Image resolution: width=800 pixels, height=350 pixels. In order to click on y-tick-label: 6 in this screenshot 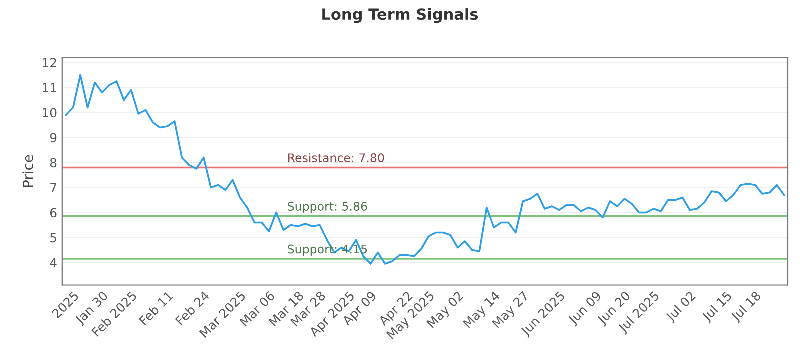, I will do `click(53, 213)`.